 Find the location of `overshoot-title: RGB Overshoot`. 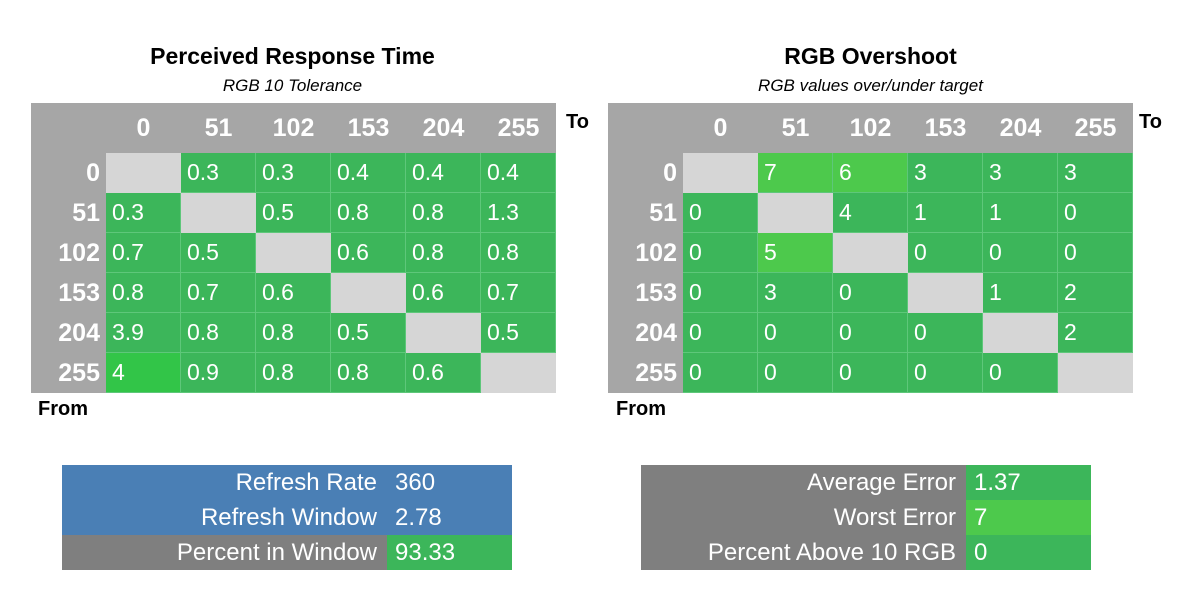

overshoot-title: RGB Overshoot is located at coordinates (870, 56).